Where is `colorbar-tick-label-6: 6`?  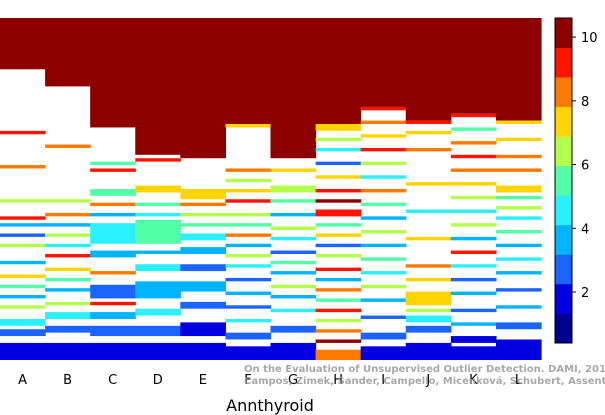
colorbar-tick-label-6: 6 is located at coordinates (585, 166).